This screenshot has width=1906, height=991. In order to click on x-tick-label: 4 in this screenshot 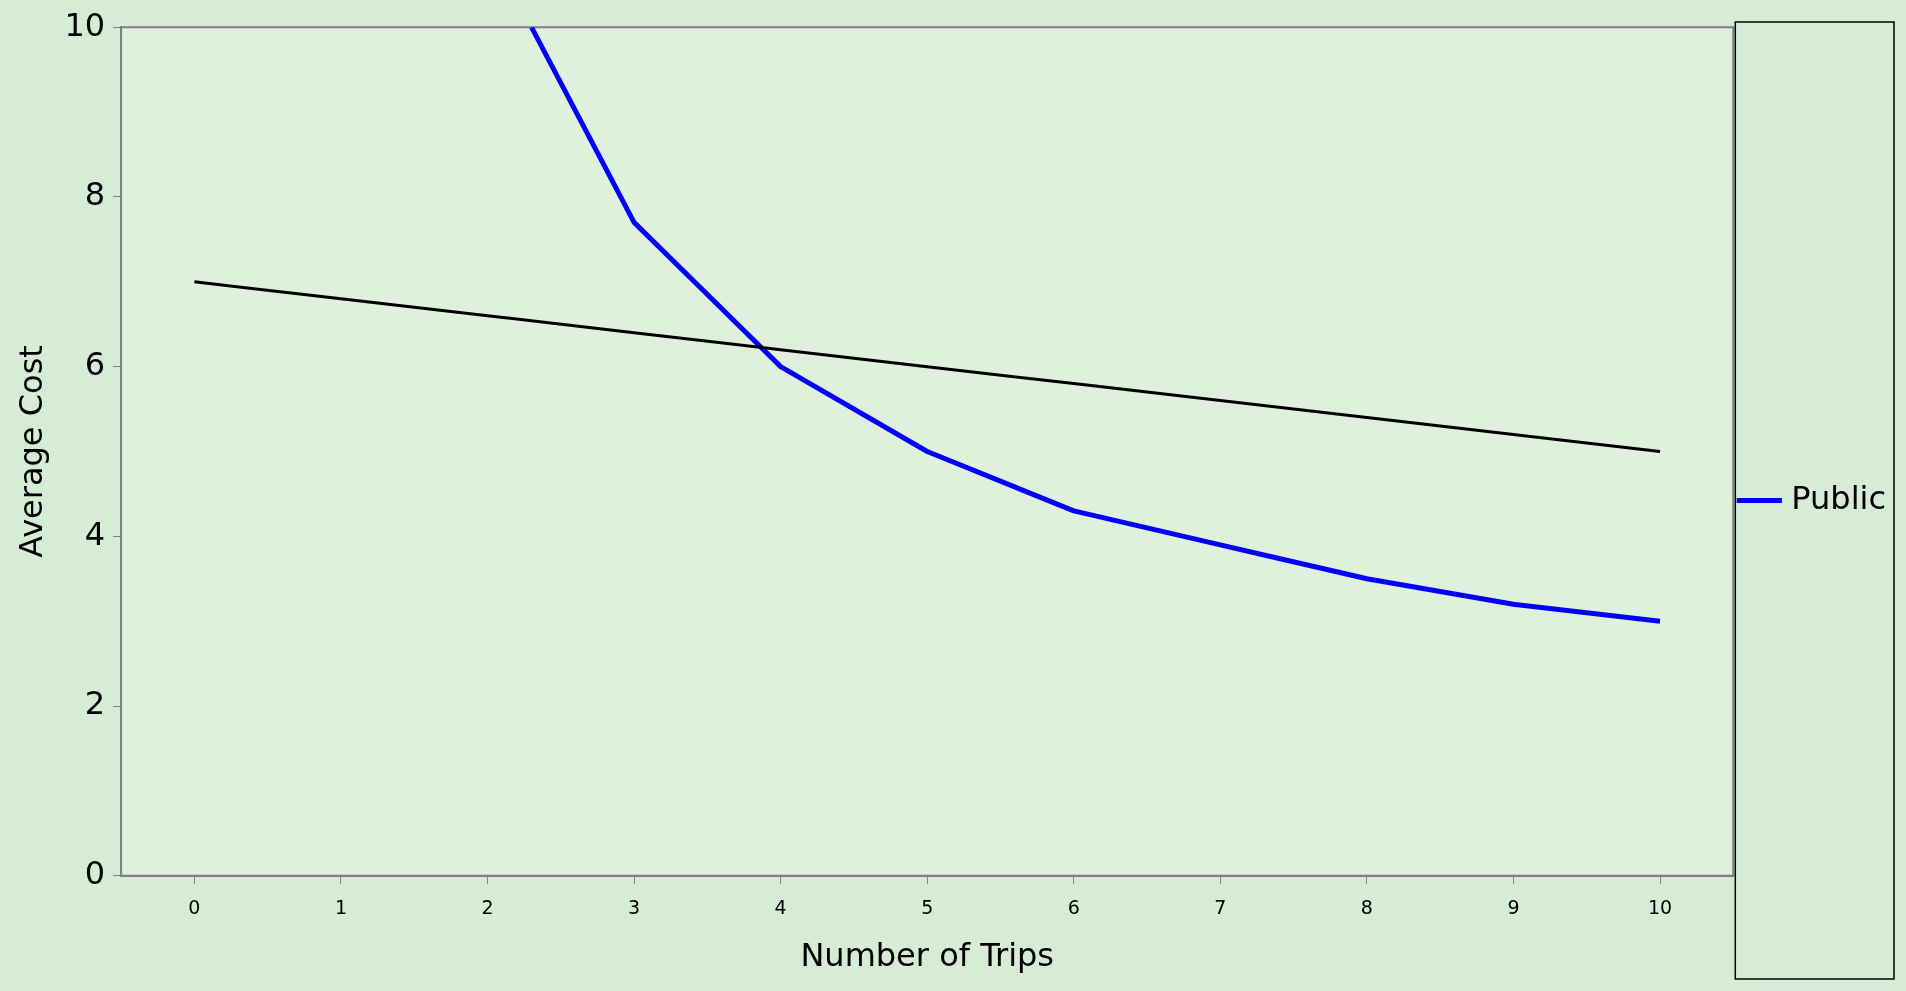, I will do `click(780, 907)`.